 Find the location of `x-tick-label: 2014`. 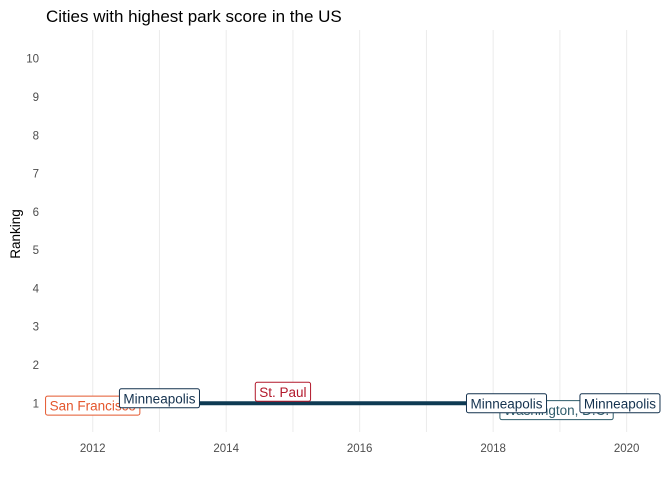

x-tick-label: 2014 is located at coordinates (226, 449).